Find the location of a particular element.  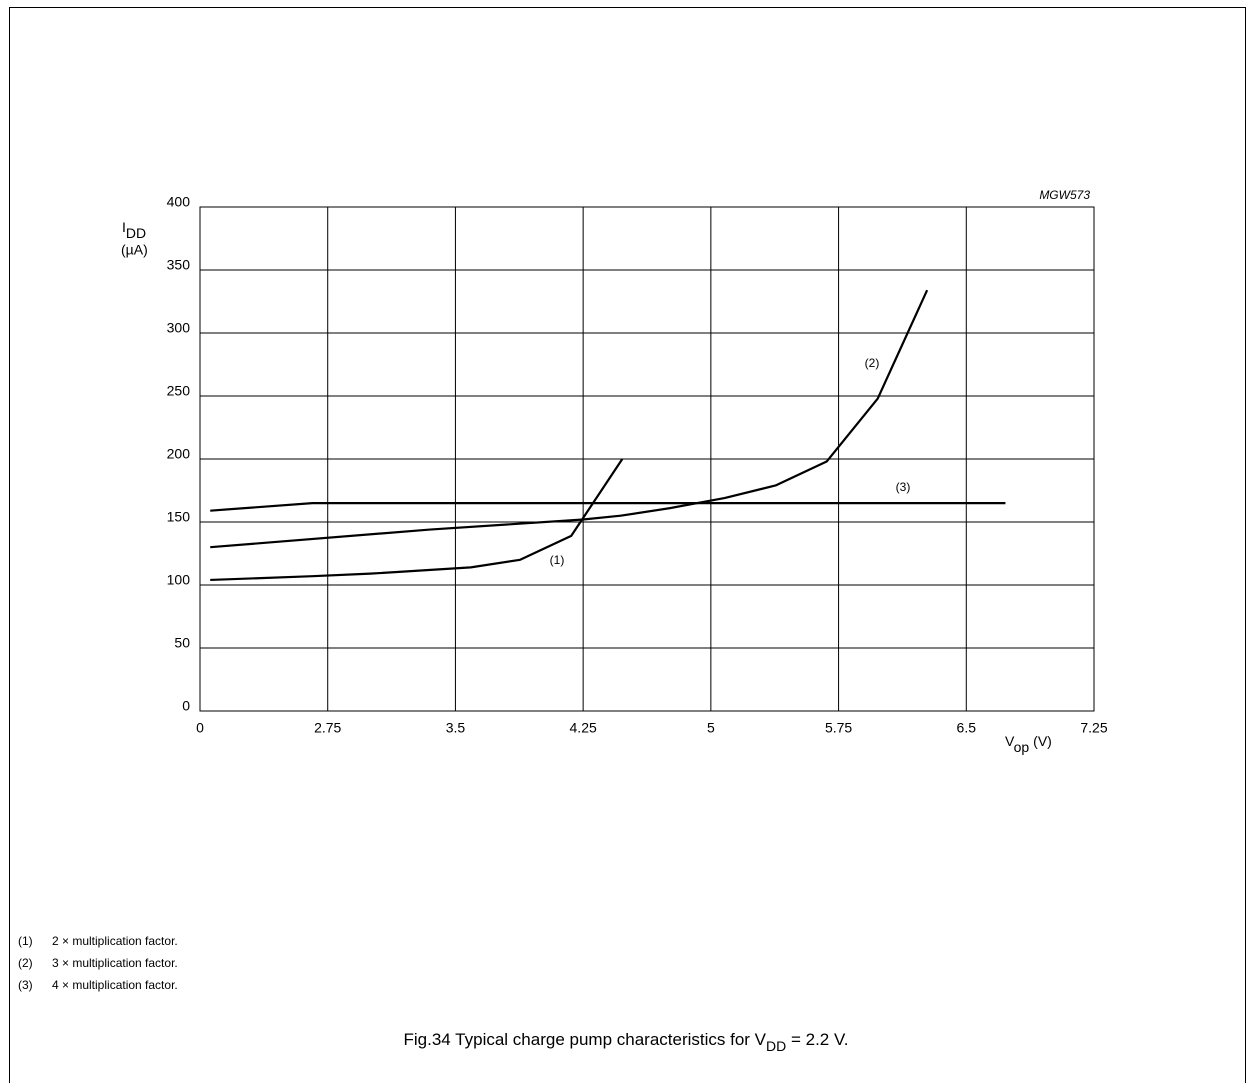

note-text: 3 × multiplication factor. is located at coordinates (115, 963).